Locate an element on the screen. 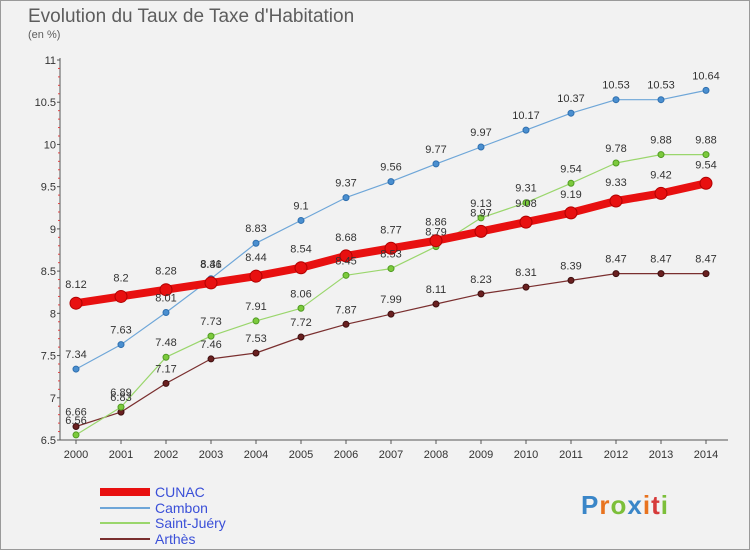 This screenshot has width=750, height=550. data-label: 7.17 is located at coordinates (165, 369).